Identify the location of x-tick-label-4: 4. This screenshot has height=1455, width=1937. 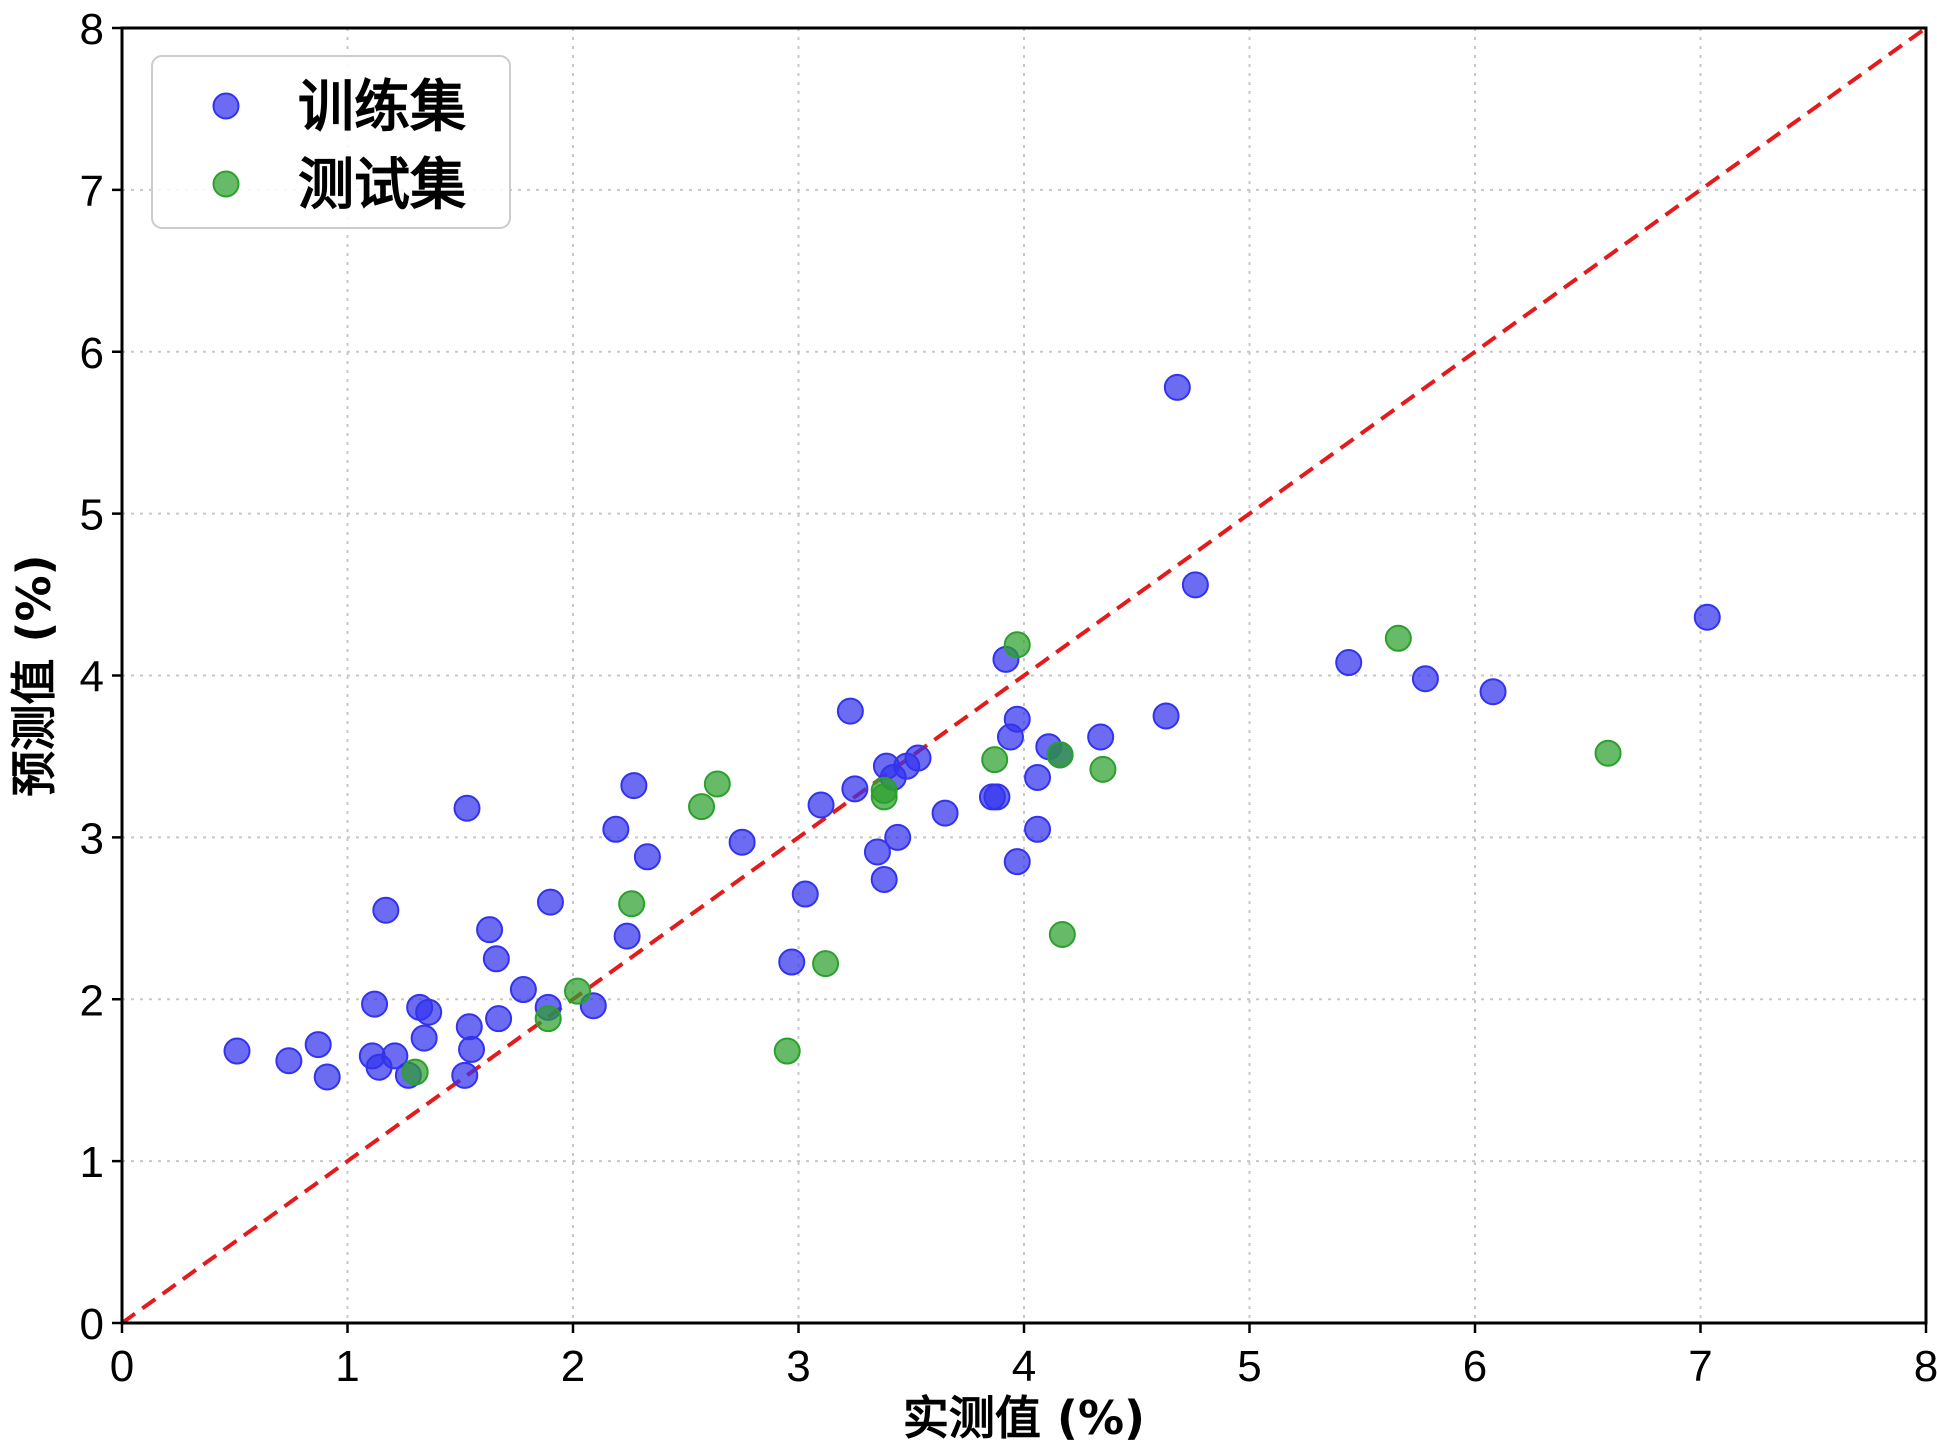
(1024, 1366).